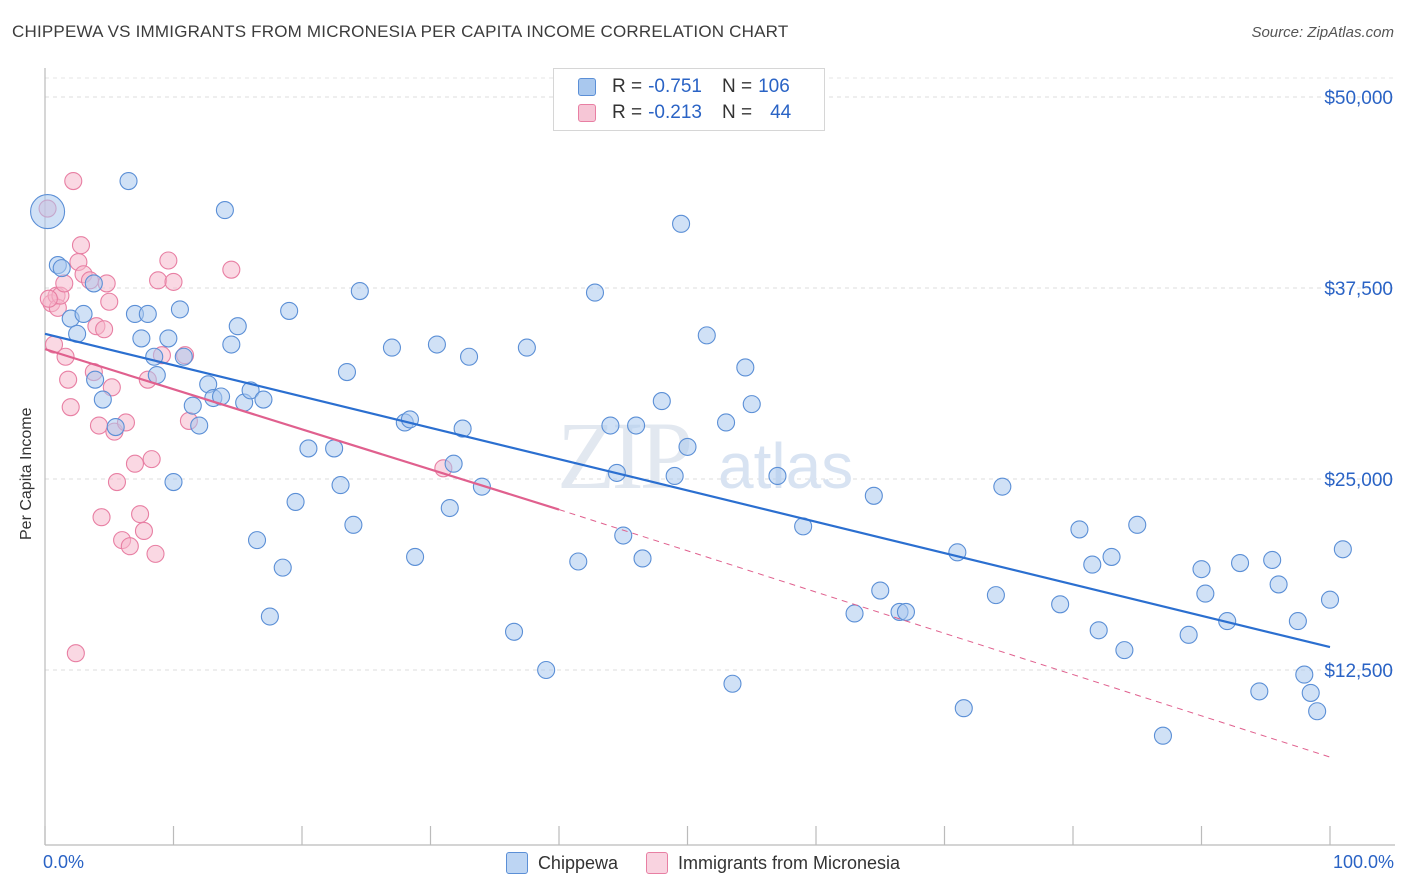 The height and width of the screenshot is (892, 1406). Describe the element at coordinates (675, 112) in the screenshot. I see `legend-r-value: -0.213` at that location.